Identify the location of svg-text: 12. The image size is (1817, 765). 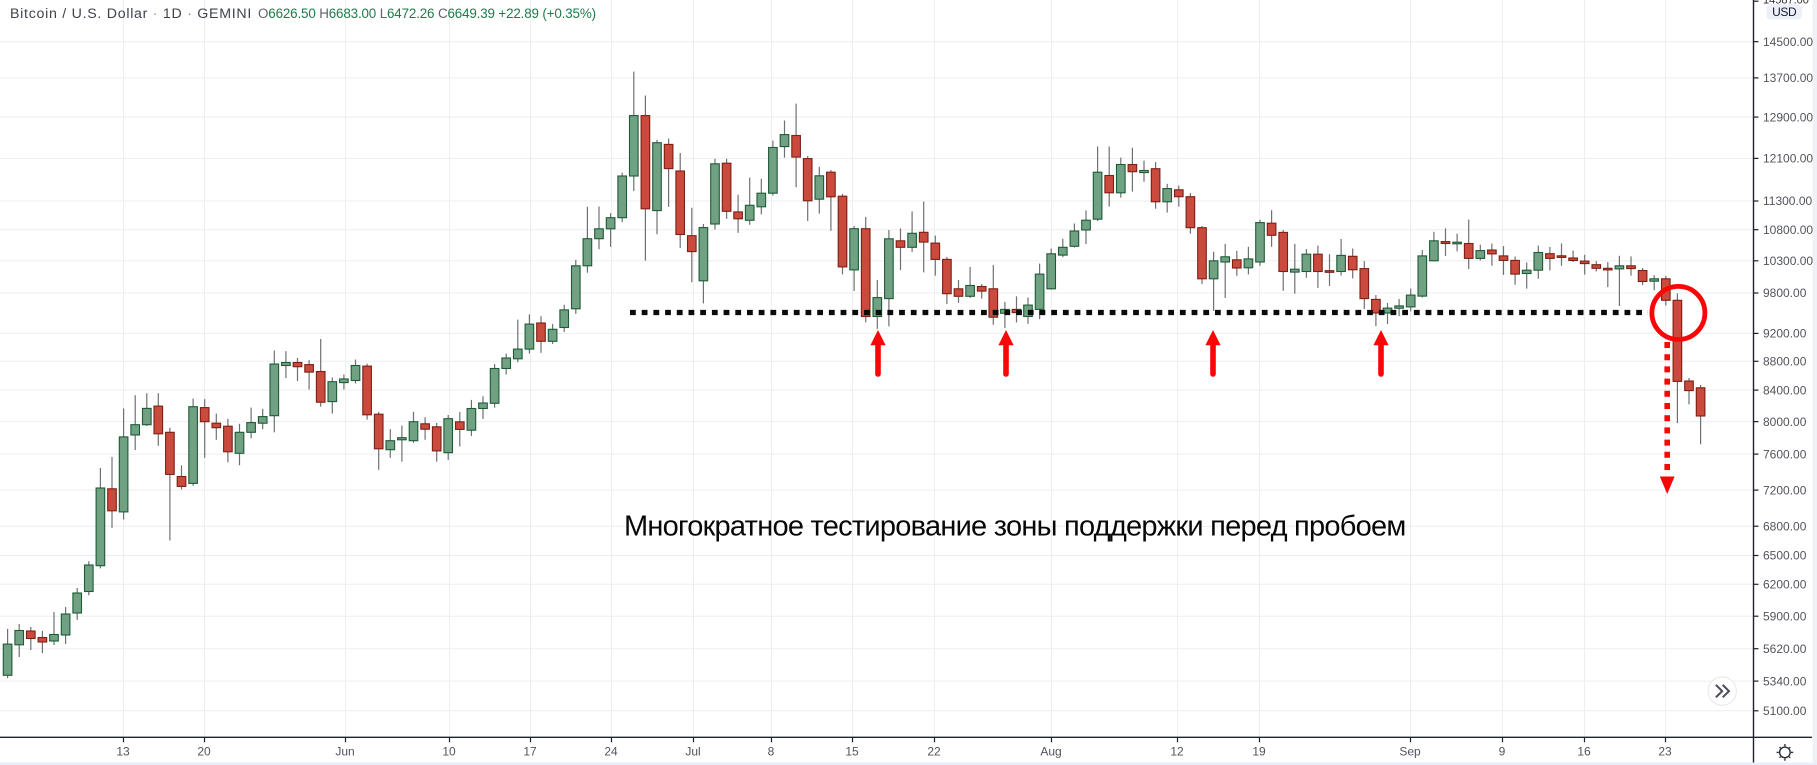
(1177, 752).